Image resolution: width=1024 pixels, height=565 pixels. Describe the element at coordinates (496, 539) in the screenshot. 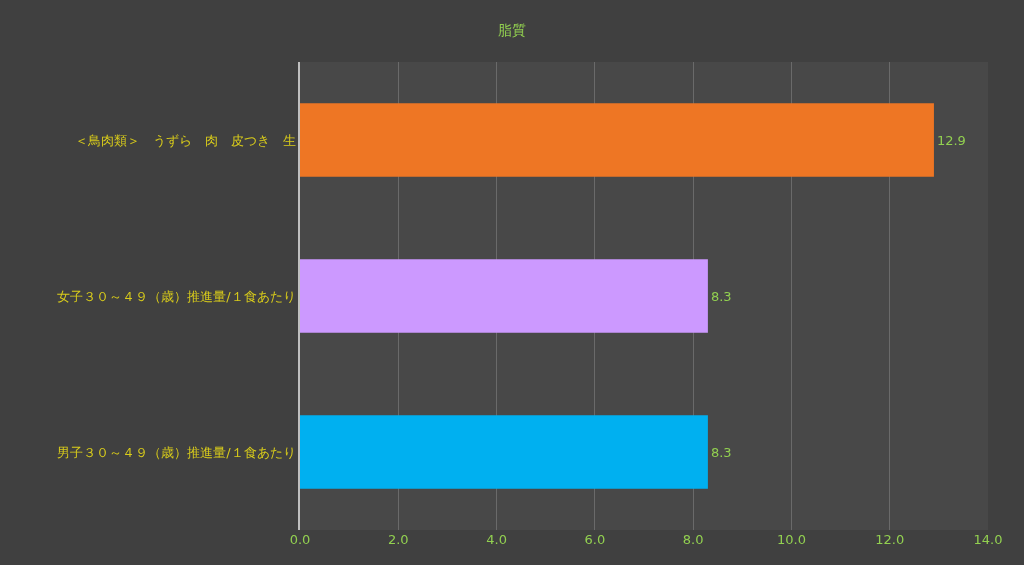

I see `x-tick-label: 4.0` at that location.